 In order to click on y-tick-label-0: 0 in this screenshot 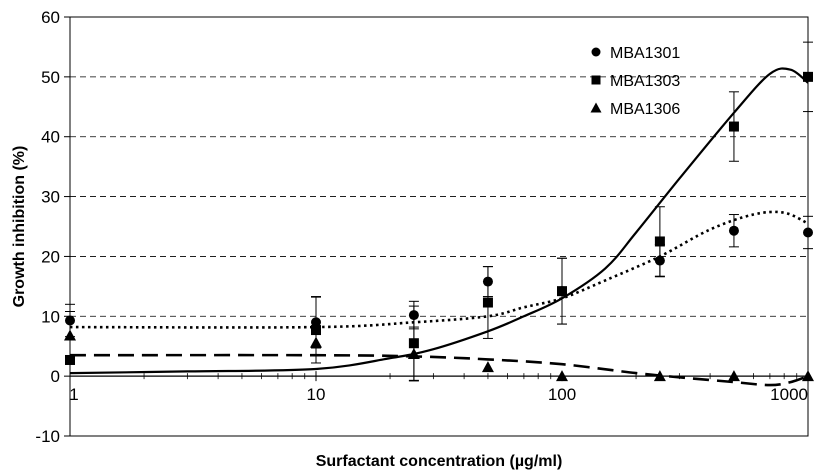, I will do `click(55, 376)`.